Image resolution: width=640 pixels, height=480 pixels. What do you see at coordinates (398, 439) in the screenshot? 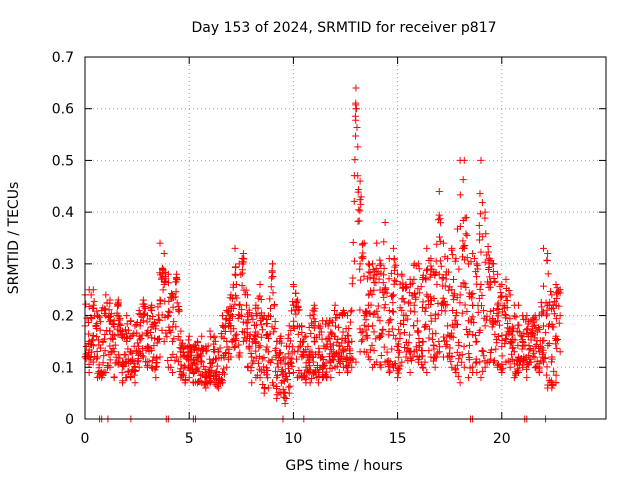
I see `x-tick-label: 15` at bounding box center [398, 439].